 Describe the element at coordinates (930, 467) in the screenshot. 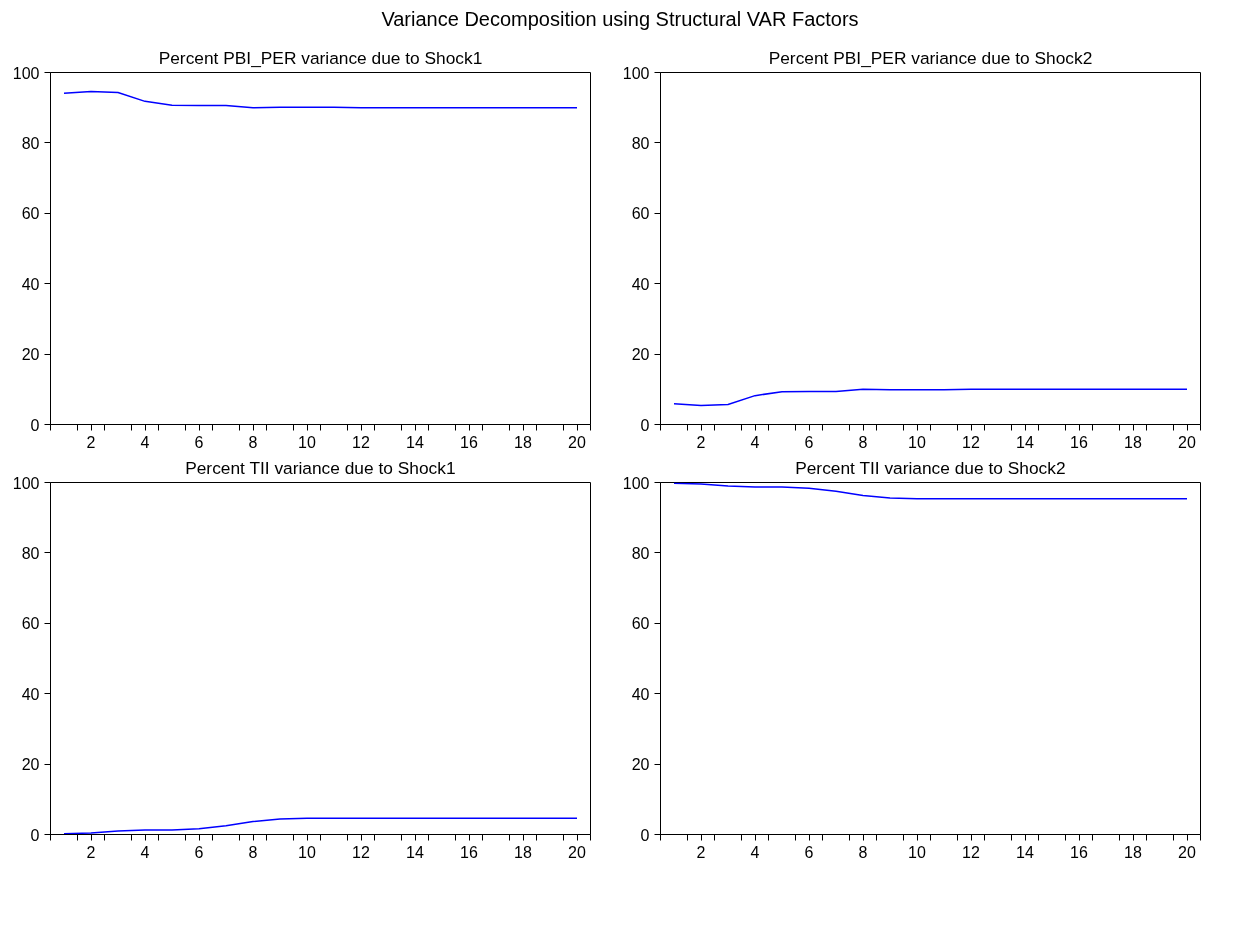

I see `chart-title: Percent TII variance due to Shock2` at that location.